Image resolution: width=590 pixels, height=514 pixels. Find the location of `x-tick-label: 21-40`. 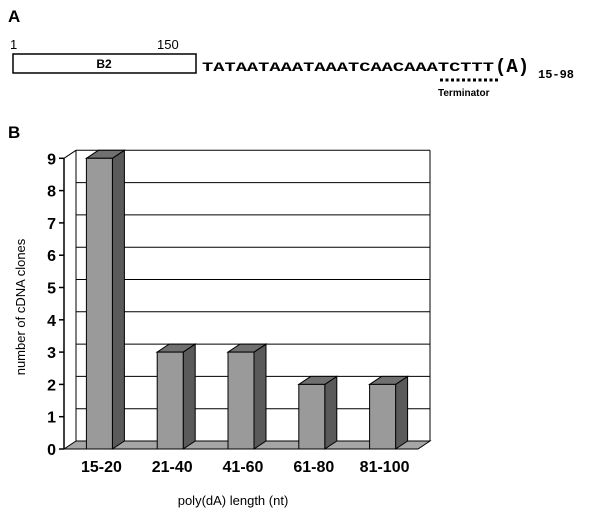

x-tick-label: 21-40 is located at coordinates (172, 467).